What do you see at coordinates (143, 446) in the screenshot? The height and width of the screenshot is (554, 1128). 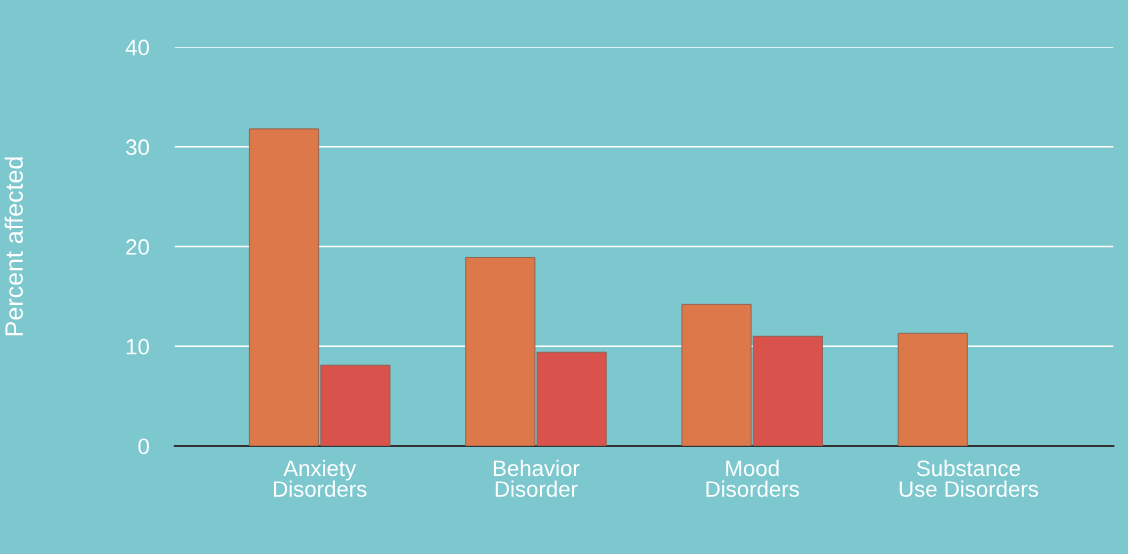 I see `y-tick-label: 0` at bounding box center [143, 446].